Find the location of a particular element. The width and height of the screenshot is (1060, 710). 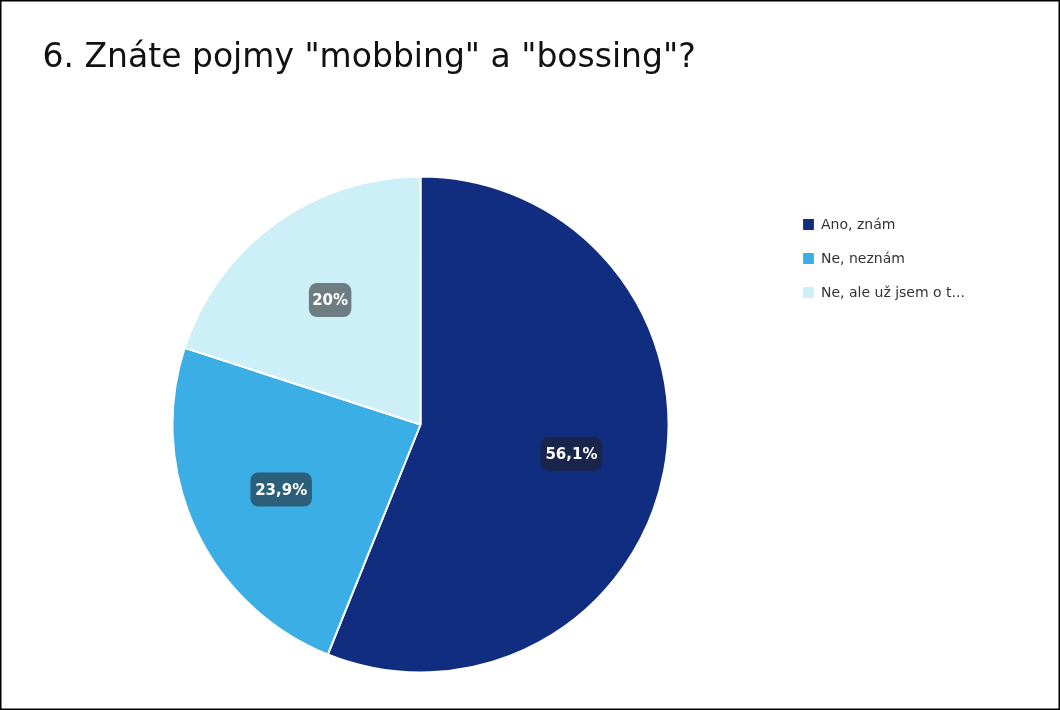

chart-title: 6. Znáte pojmy "mobbing" a "bossing"? is located at coordinates (369, 55).